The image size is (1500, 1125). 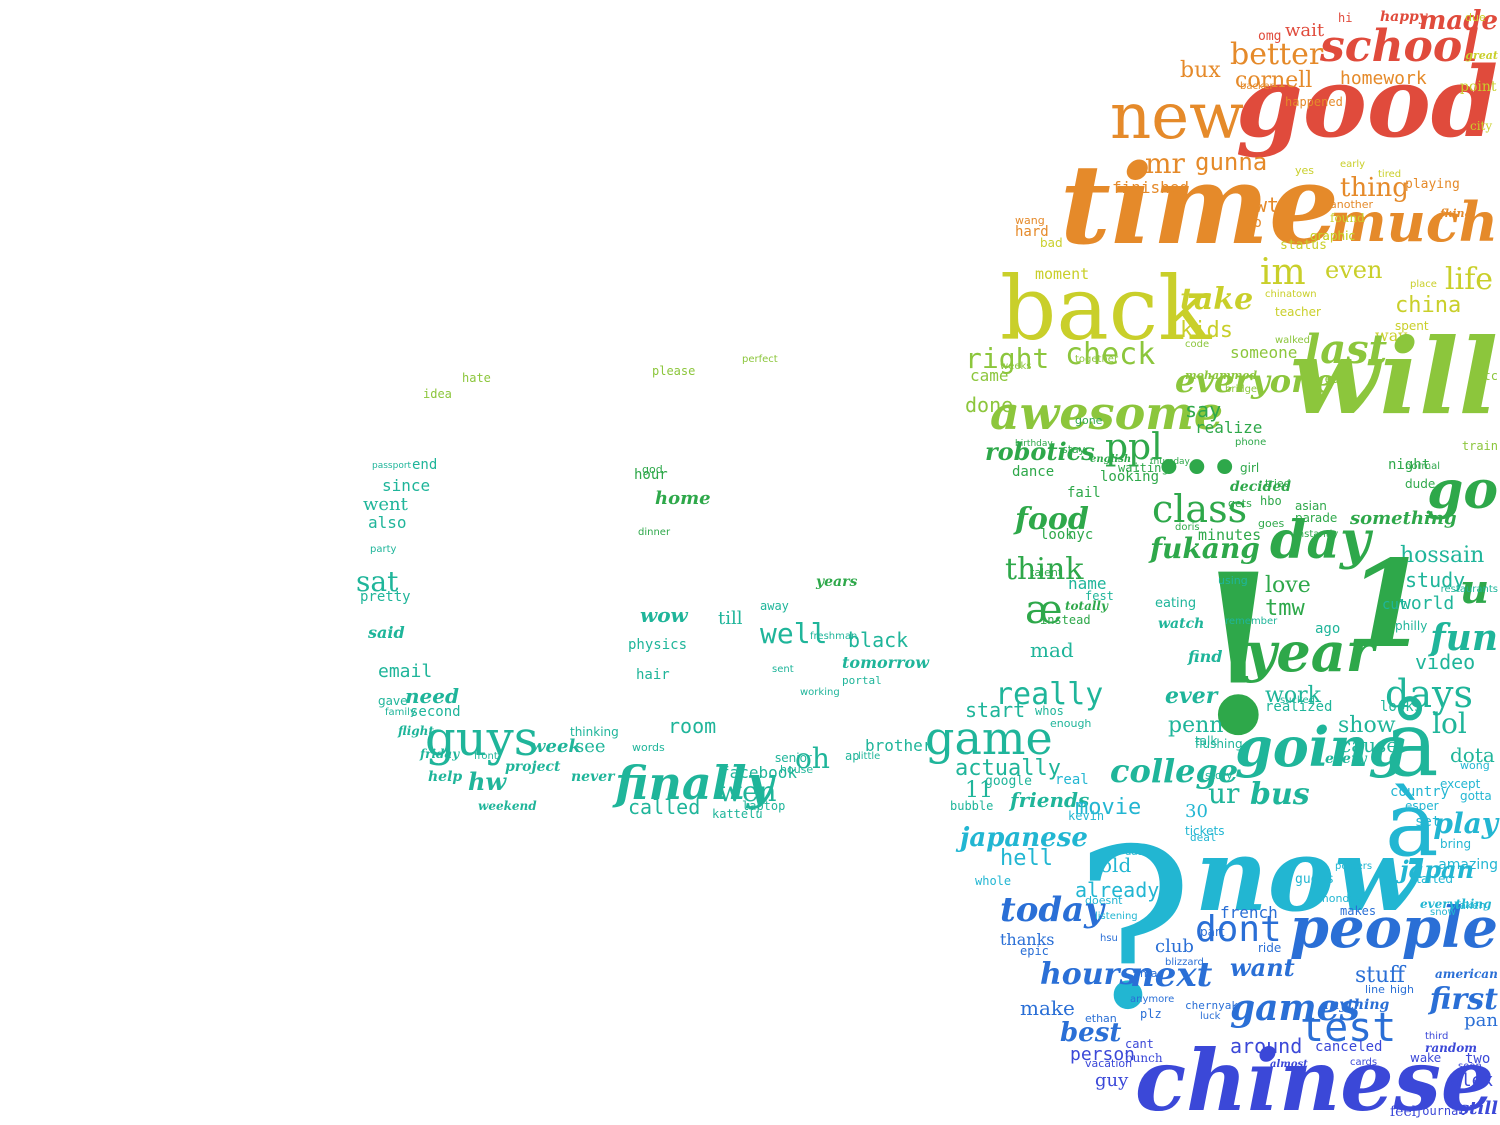 What do you see at coordinates (1231, 162) in the screenshot?
I see `word-gunna: gunna` at bounding box center [1231, 162].